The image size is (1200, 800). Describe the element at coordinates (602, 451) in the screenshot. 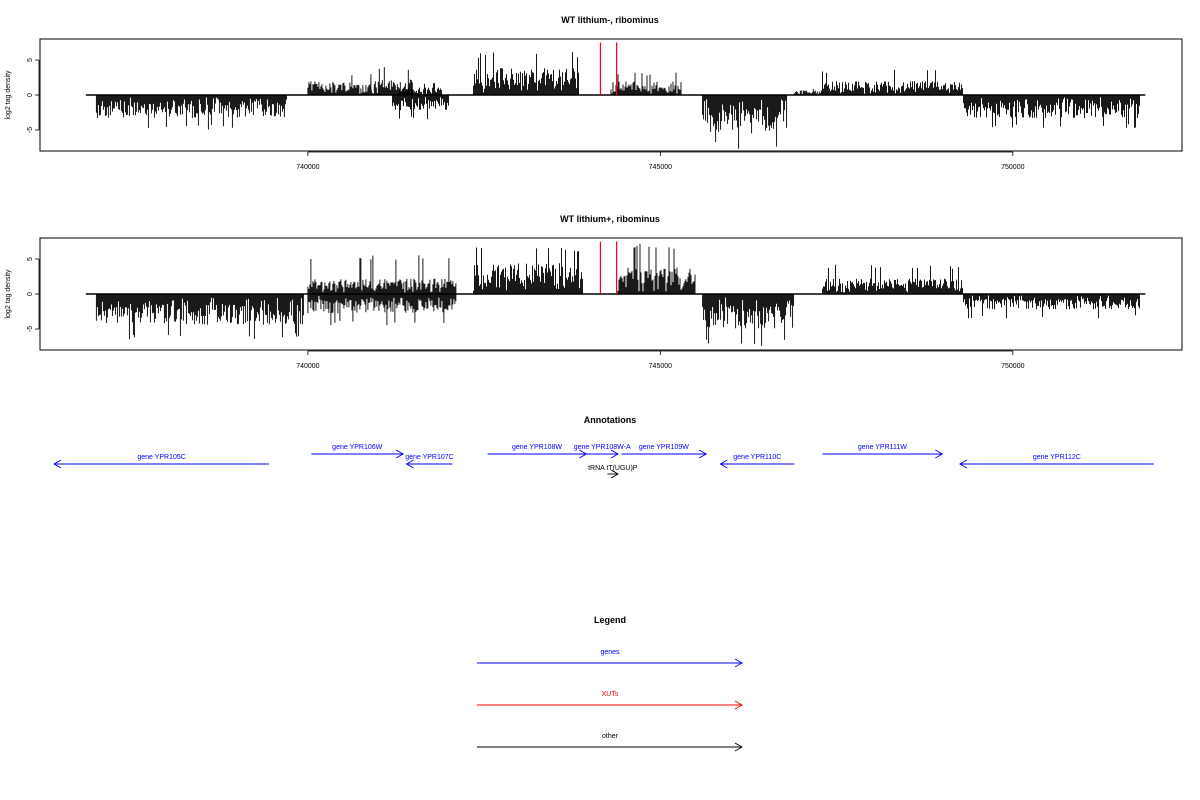

I see `annotation-feature: gene YPR108W-A` at that location.